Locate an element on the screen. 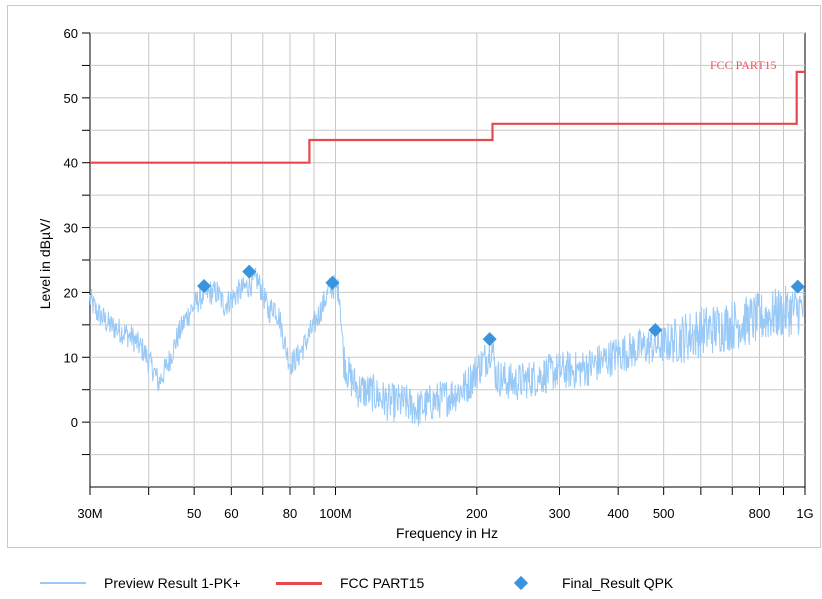 This screenshot has height=599, width=822. fcc-limit-line is located at coordinates (447, 117).